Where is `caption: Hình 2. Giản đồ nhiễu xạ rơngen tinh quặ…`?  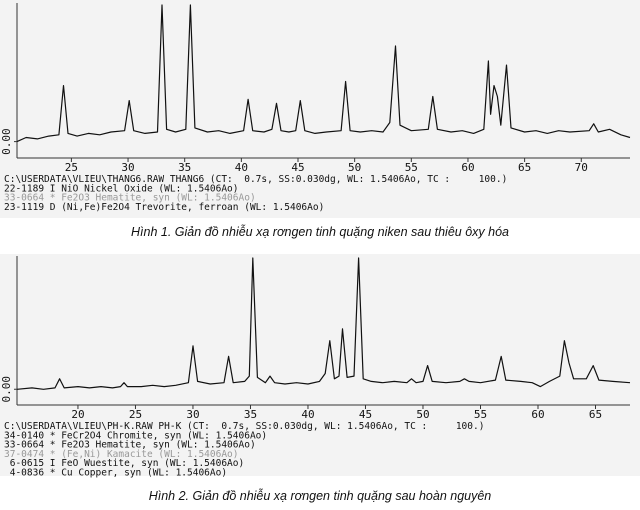
caption: Hình 2. Giản đồ nhiễu xạ rơngen tinh quặ… is located at coordinates (320, 495).